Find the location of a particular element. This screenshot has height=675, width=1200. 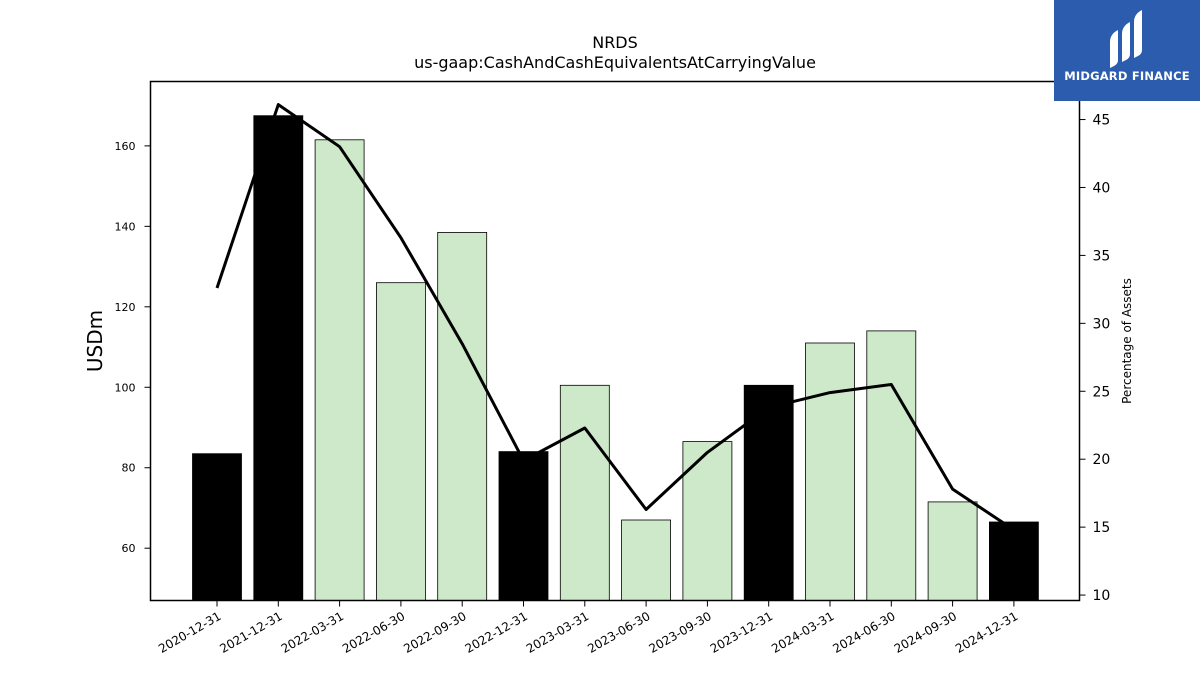

x-tick-label: 2023-06-30 is located at coordinates (618, 632).